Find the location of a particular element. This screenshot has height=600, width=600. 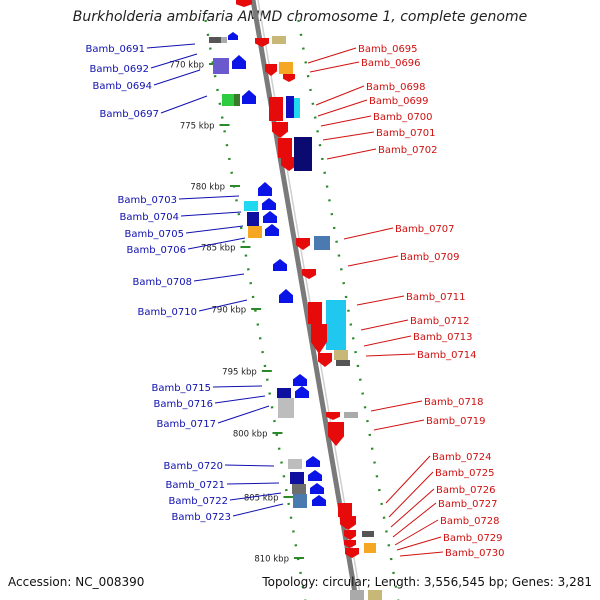

tick-label: 775 kbp is located at coordinates (197, 127).